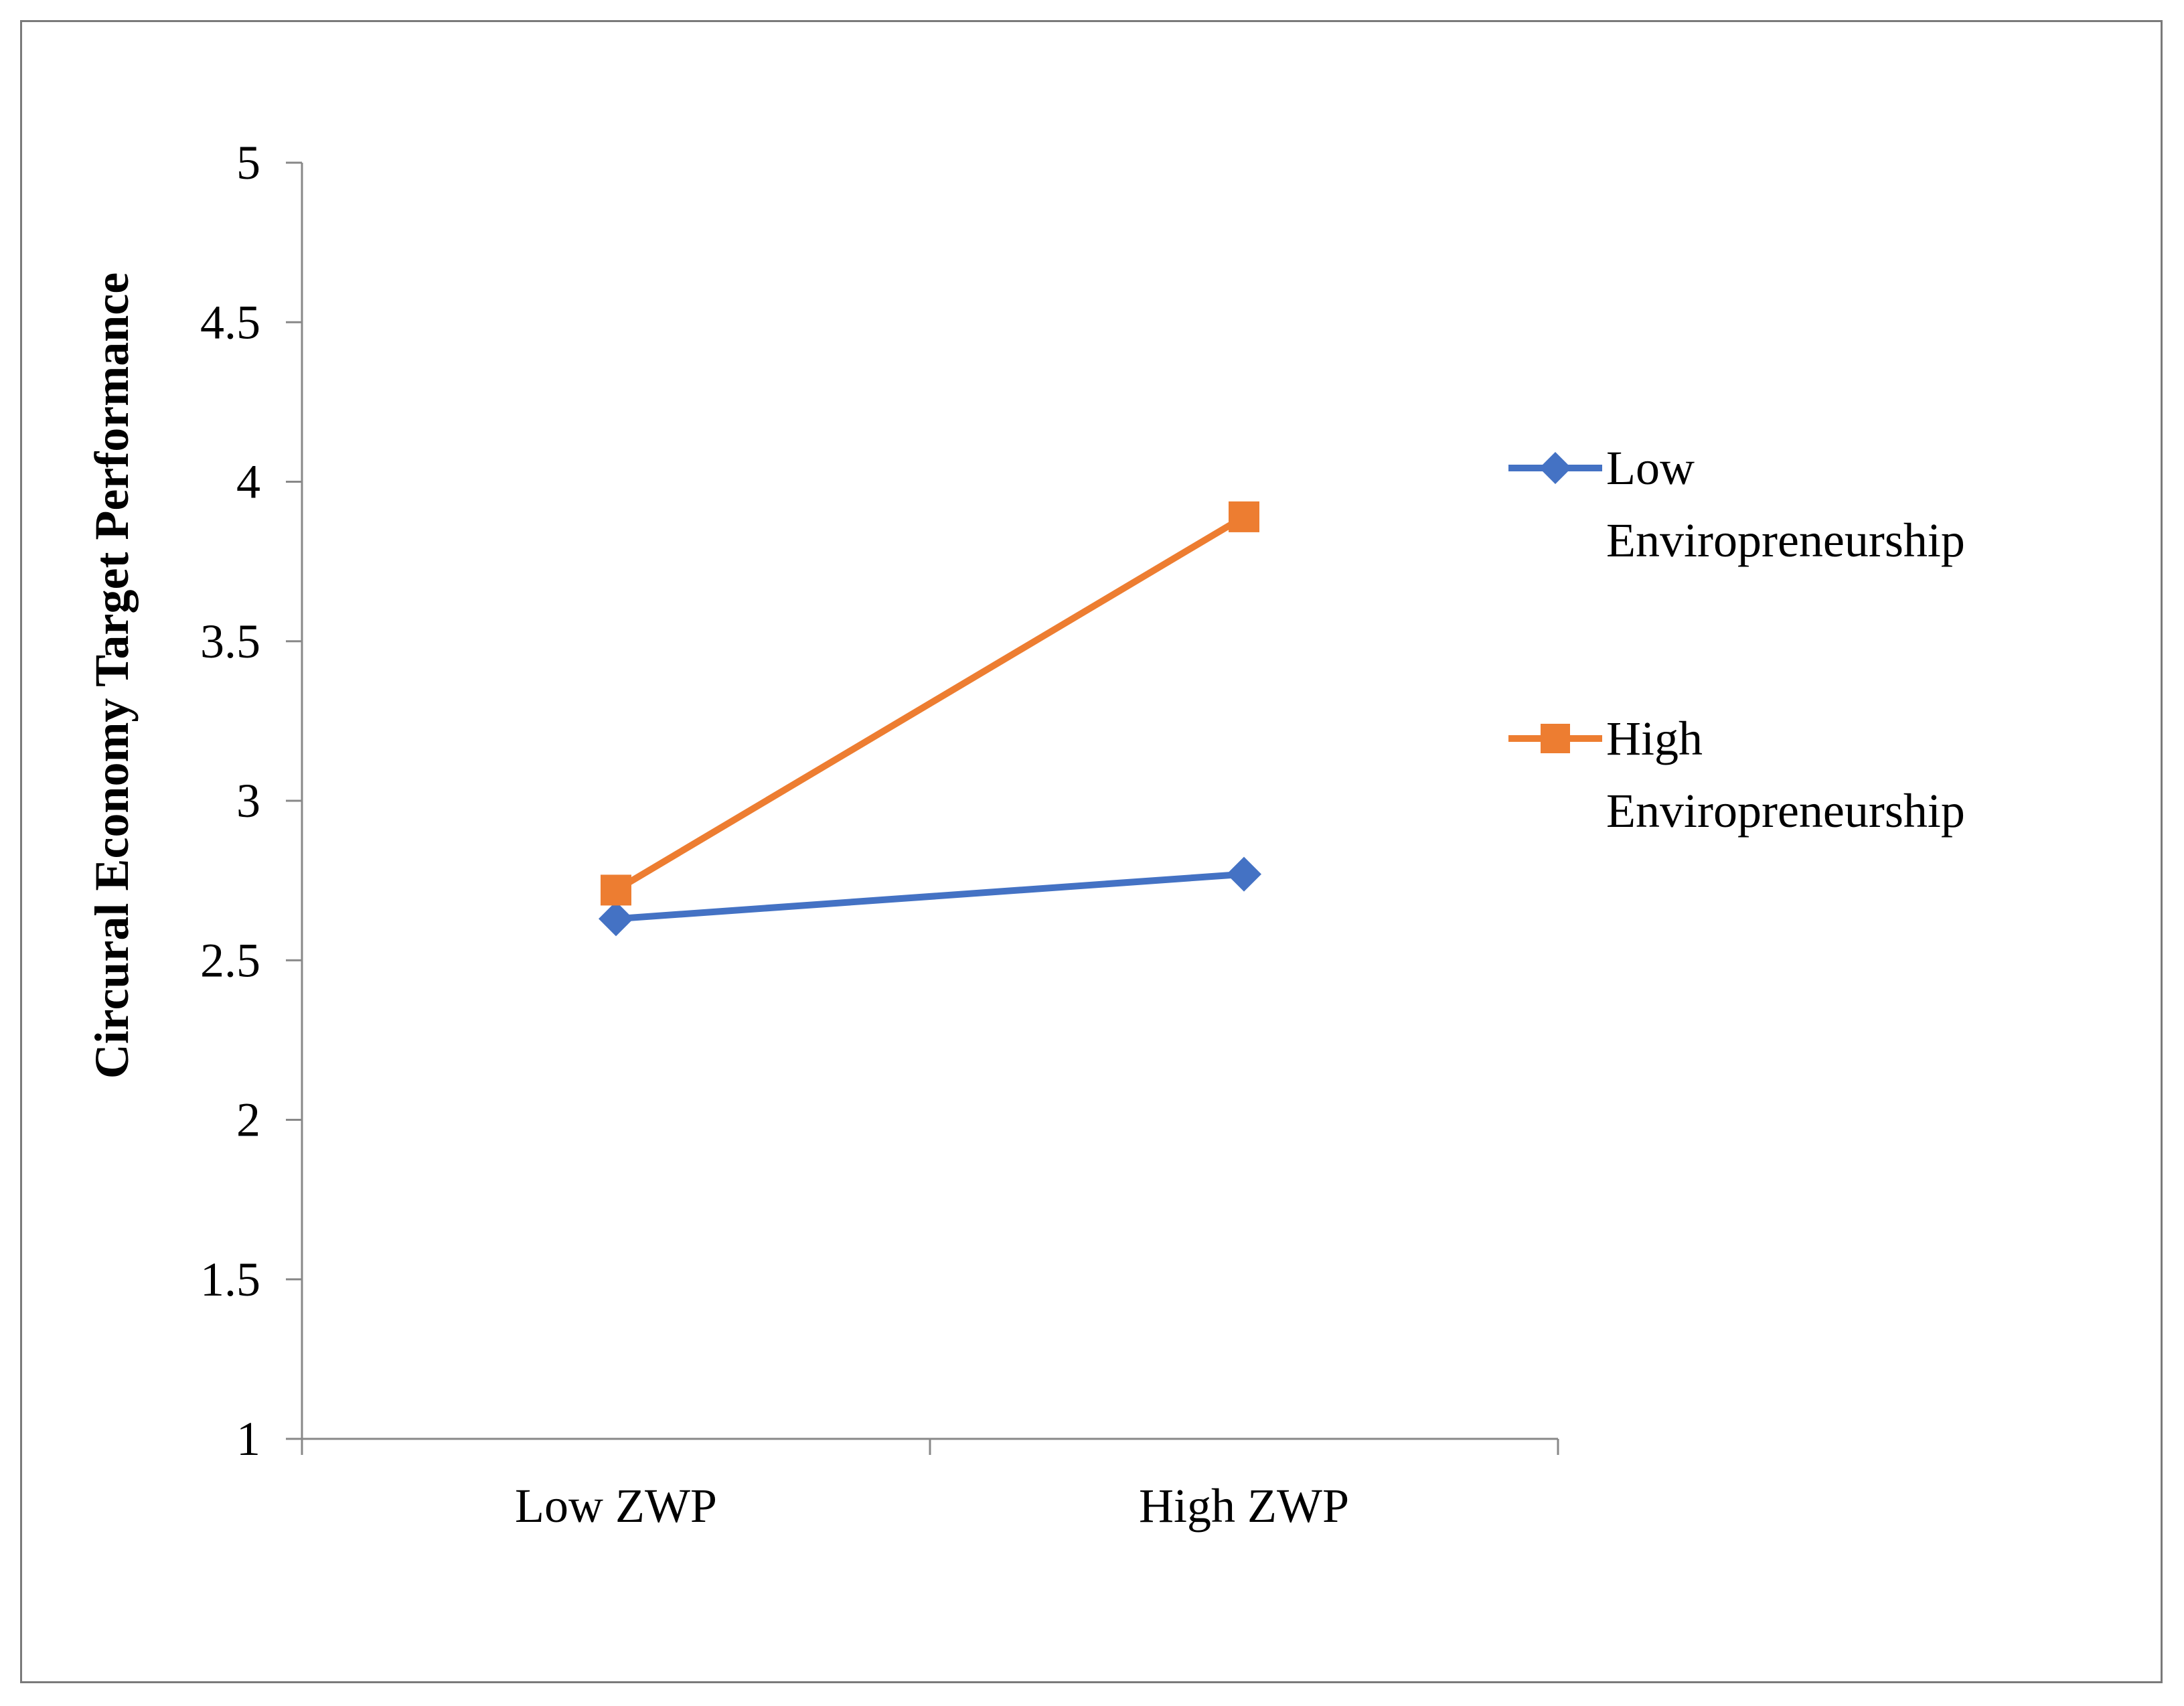 The width and height of the screenshot is (2184, 1706). Describe the element at coordinates (1736, 775) in the screenshot. I see `legend-entry: High Enviropreneurship` at that location.